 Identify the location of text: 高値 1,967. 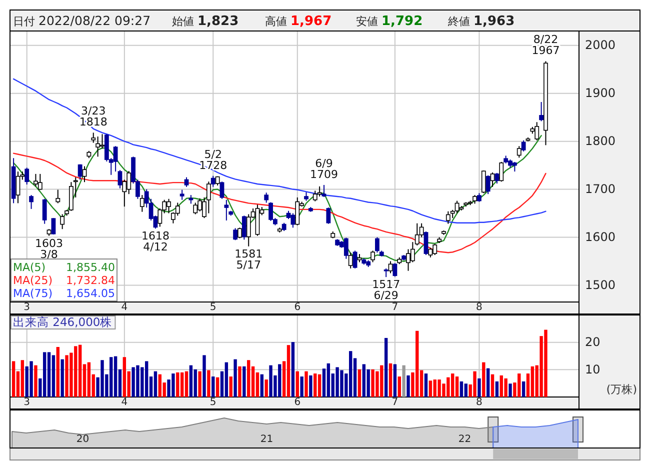
(298, 21).